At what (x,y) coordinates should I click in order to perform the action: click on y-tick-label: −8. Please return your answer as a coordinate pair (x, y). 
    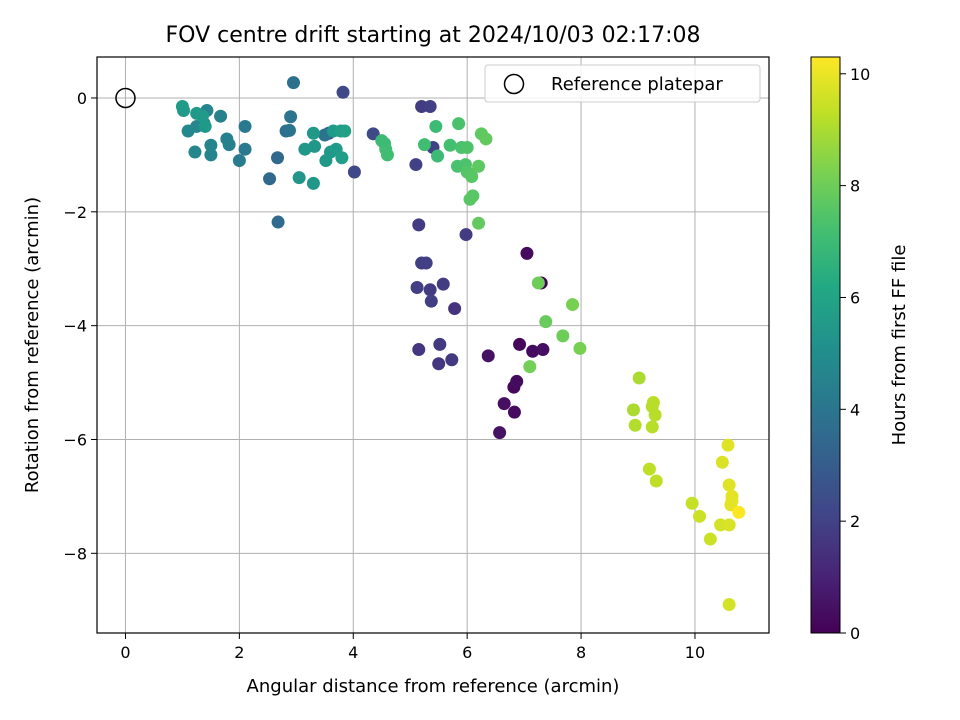
    Looking at the image, I should click on (75, 553).